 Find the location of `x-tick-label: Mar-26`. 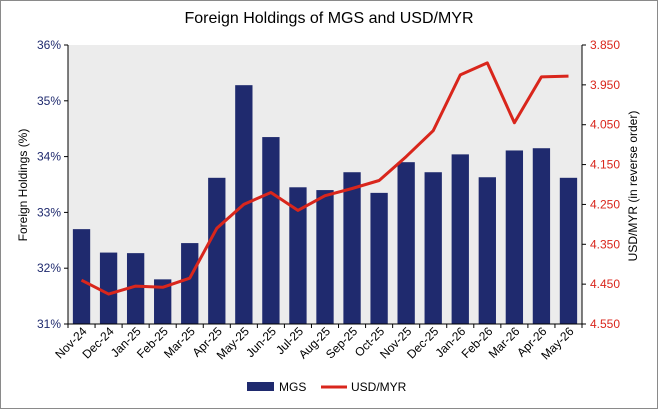

x-tick-label: Mar-26 is located at coordinates (504, 342).